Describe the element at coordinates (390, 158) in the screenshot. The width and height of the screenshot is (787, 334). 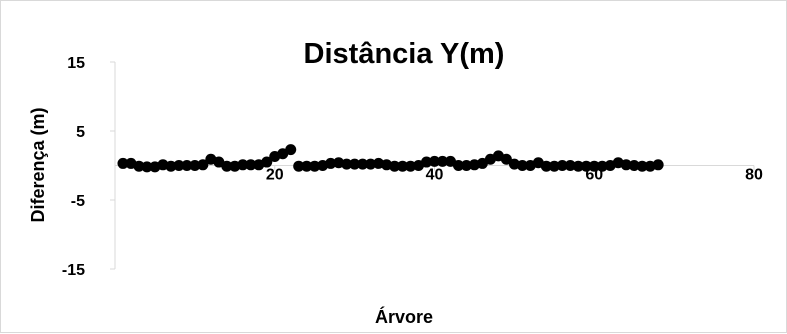
I see `data-points` at that location.